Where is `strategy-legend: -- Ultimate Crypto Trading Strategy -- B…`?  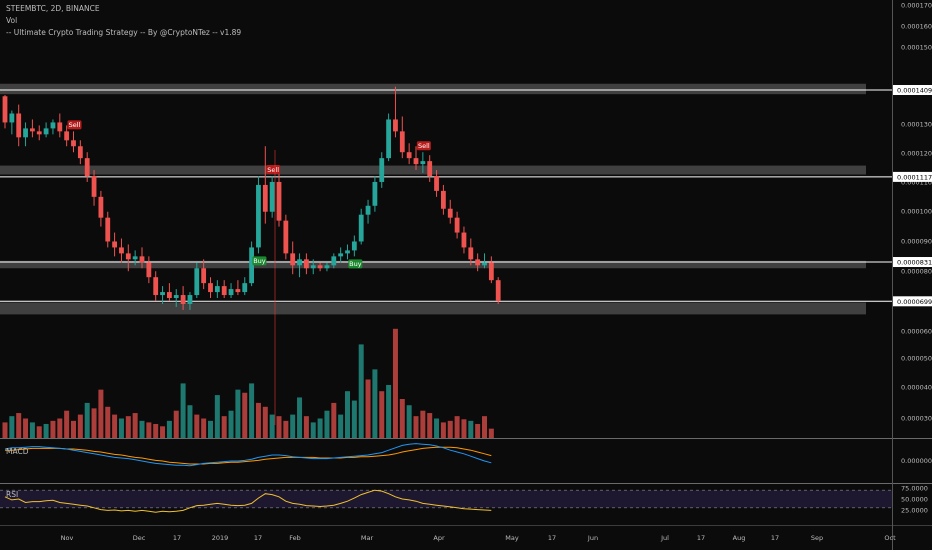 strategy-legend: -- Ultimate Crypto Trading Strategy -- B… is located at coordinates (124, 32).